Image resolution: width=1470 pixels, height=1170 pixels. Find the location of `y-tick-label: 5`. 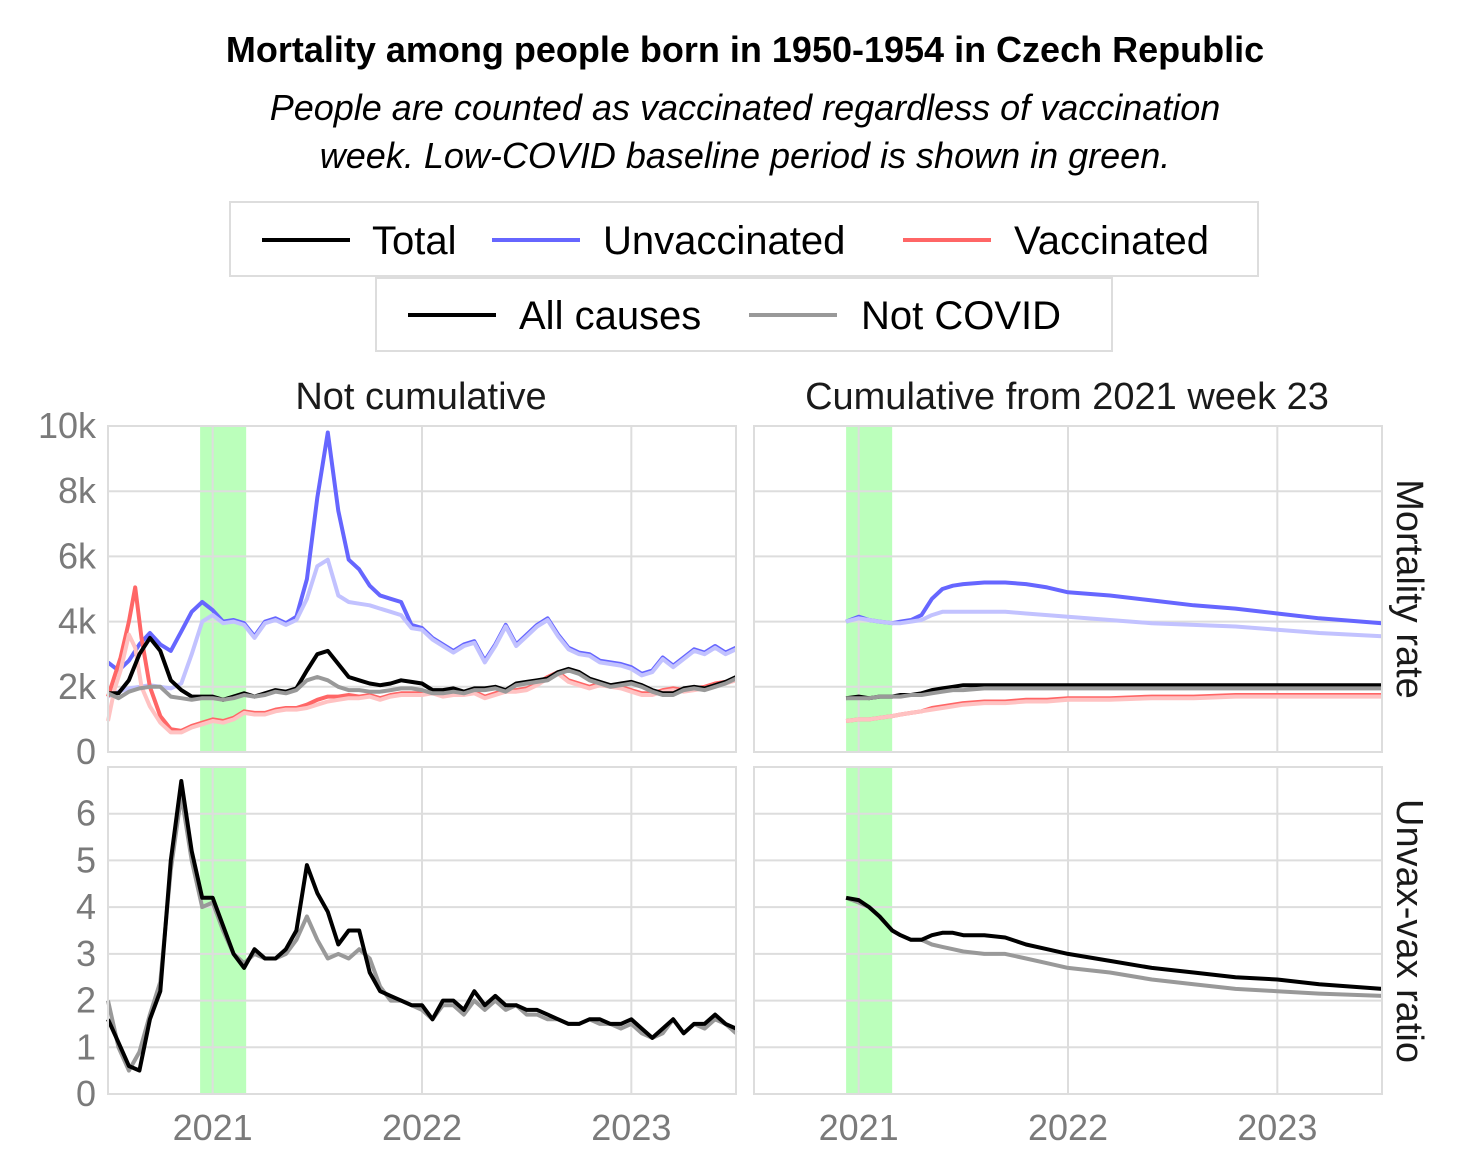

y-tick-label: 5 is located at coordinates (86, 859).